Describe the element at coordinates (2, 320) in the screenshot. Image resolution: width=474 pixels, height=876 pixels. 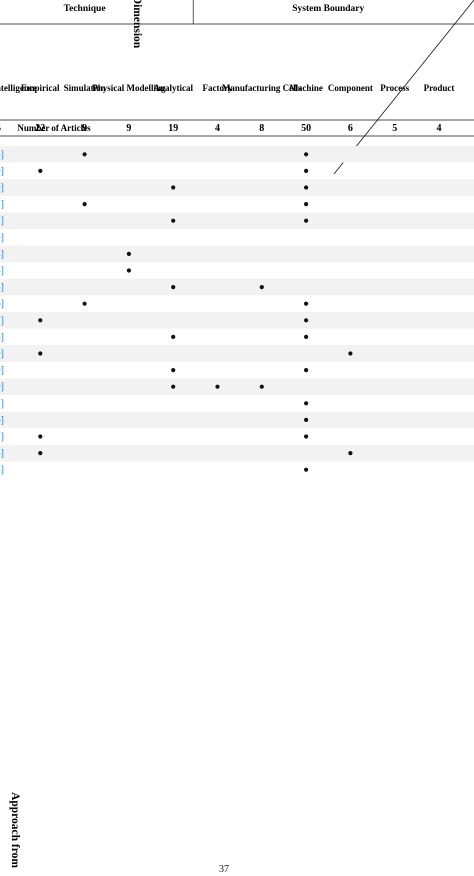
I see `row-citation: [37]` at that location.